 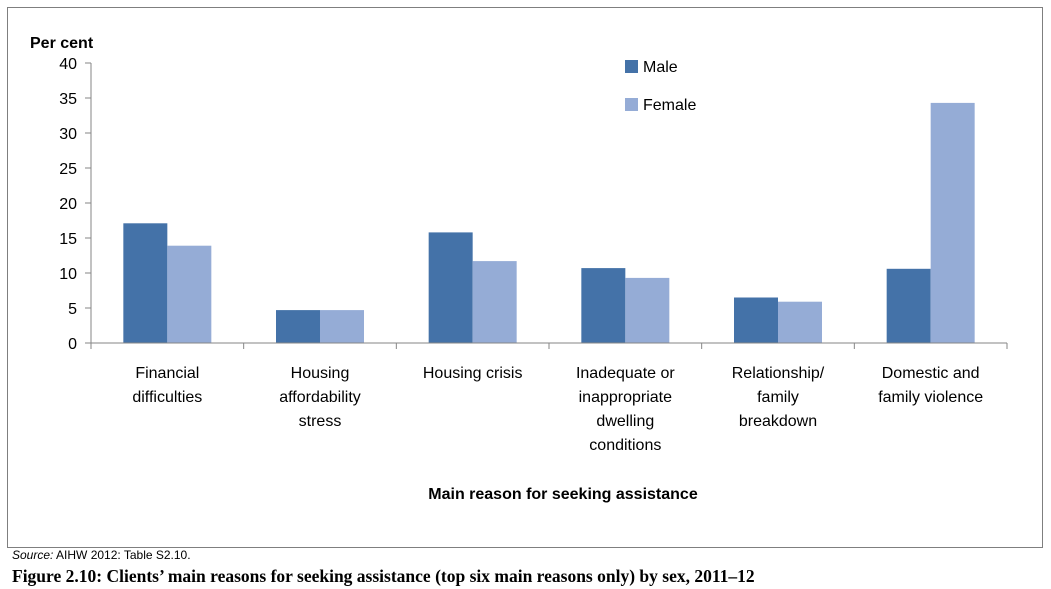 I want to click on source-text: AIHW 2012: Table S2.10., so click(x=122, y=555).